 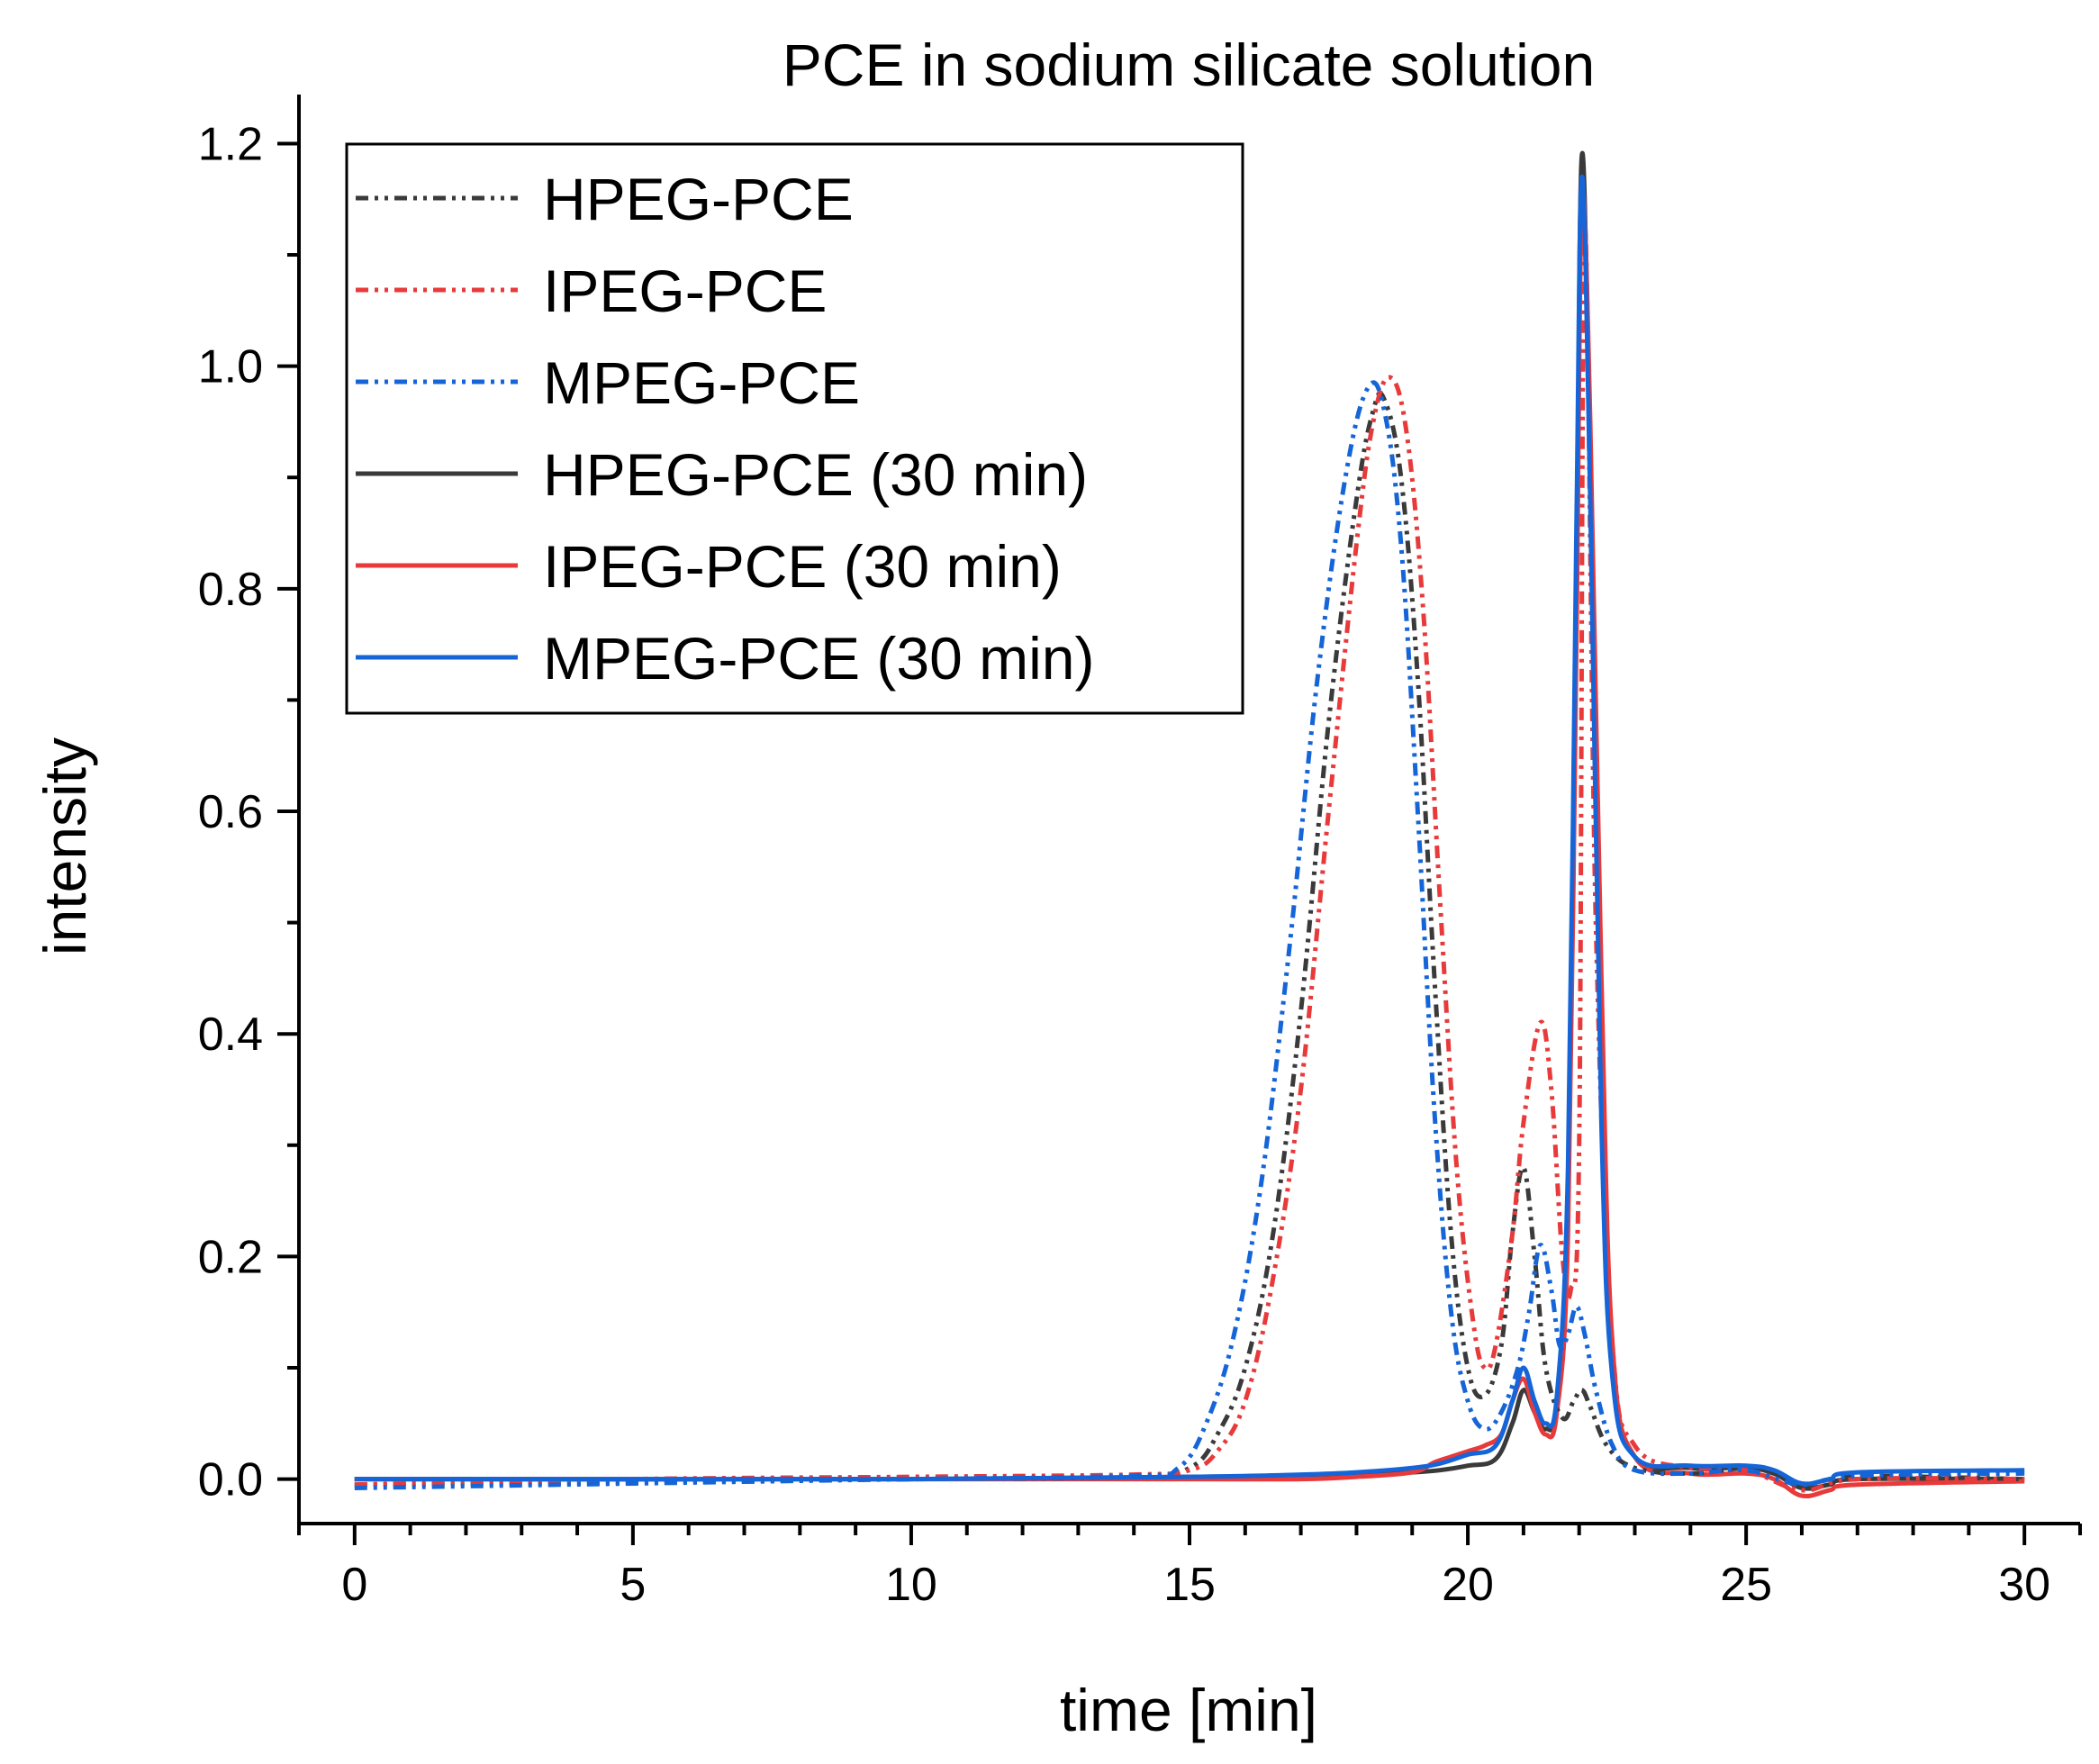 What do you see at coordinates (2024, 1585) in the screenshot?
I see `x-tick-label: 30` at bounding box center [2024, 1585].